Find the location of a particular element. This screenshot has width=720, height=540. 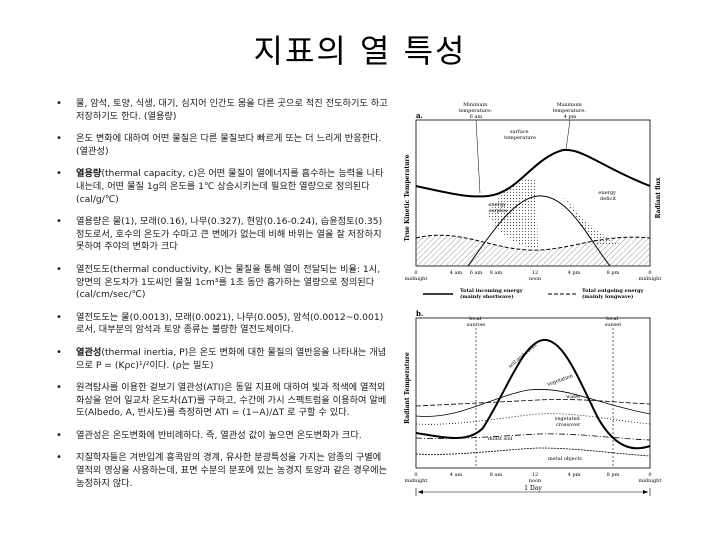

y-axis-label-left: Radiant Temperature is located at coordinates (407, 388).